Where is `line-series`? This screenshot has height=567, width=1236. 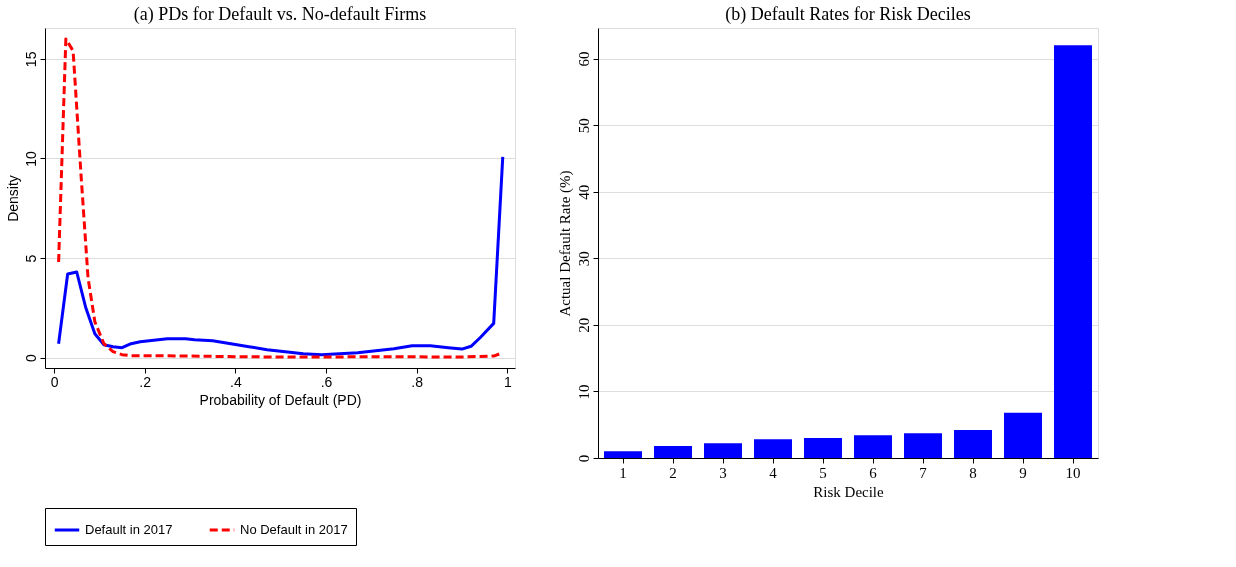 line-series is located at coordinates (281, 256).